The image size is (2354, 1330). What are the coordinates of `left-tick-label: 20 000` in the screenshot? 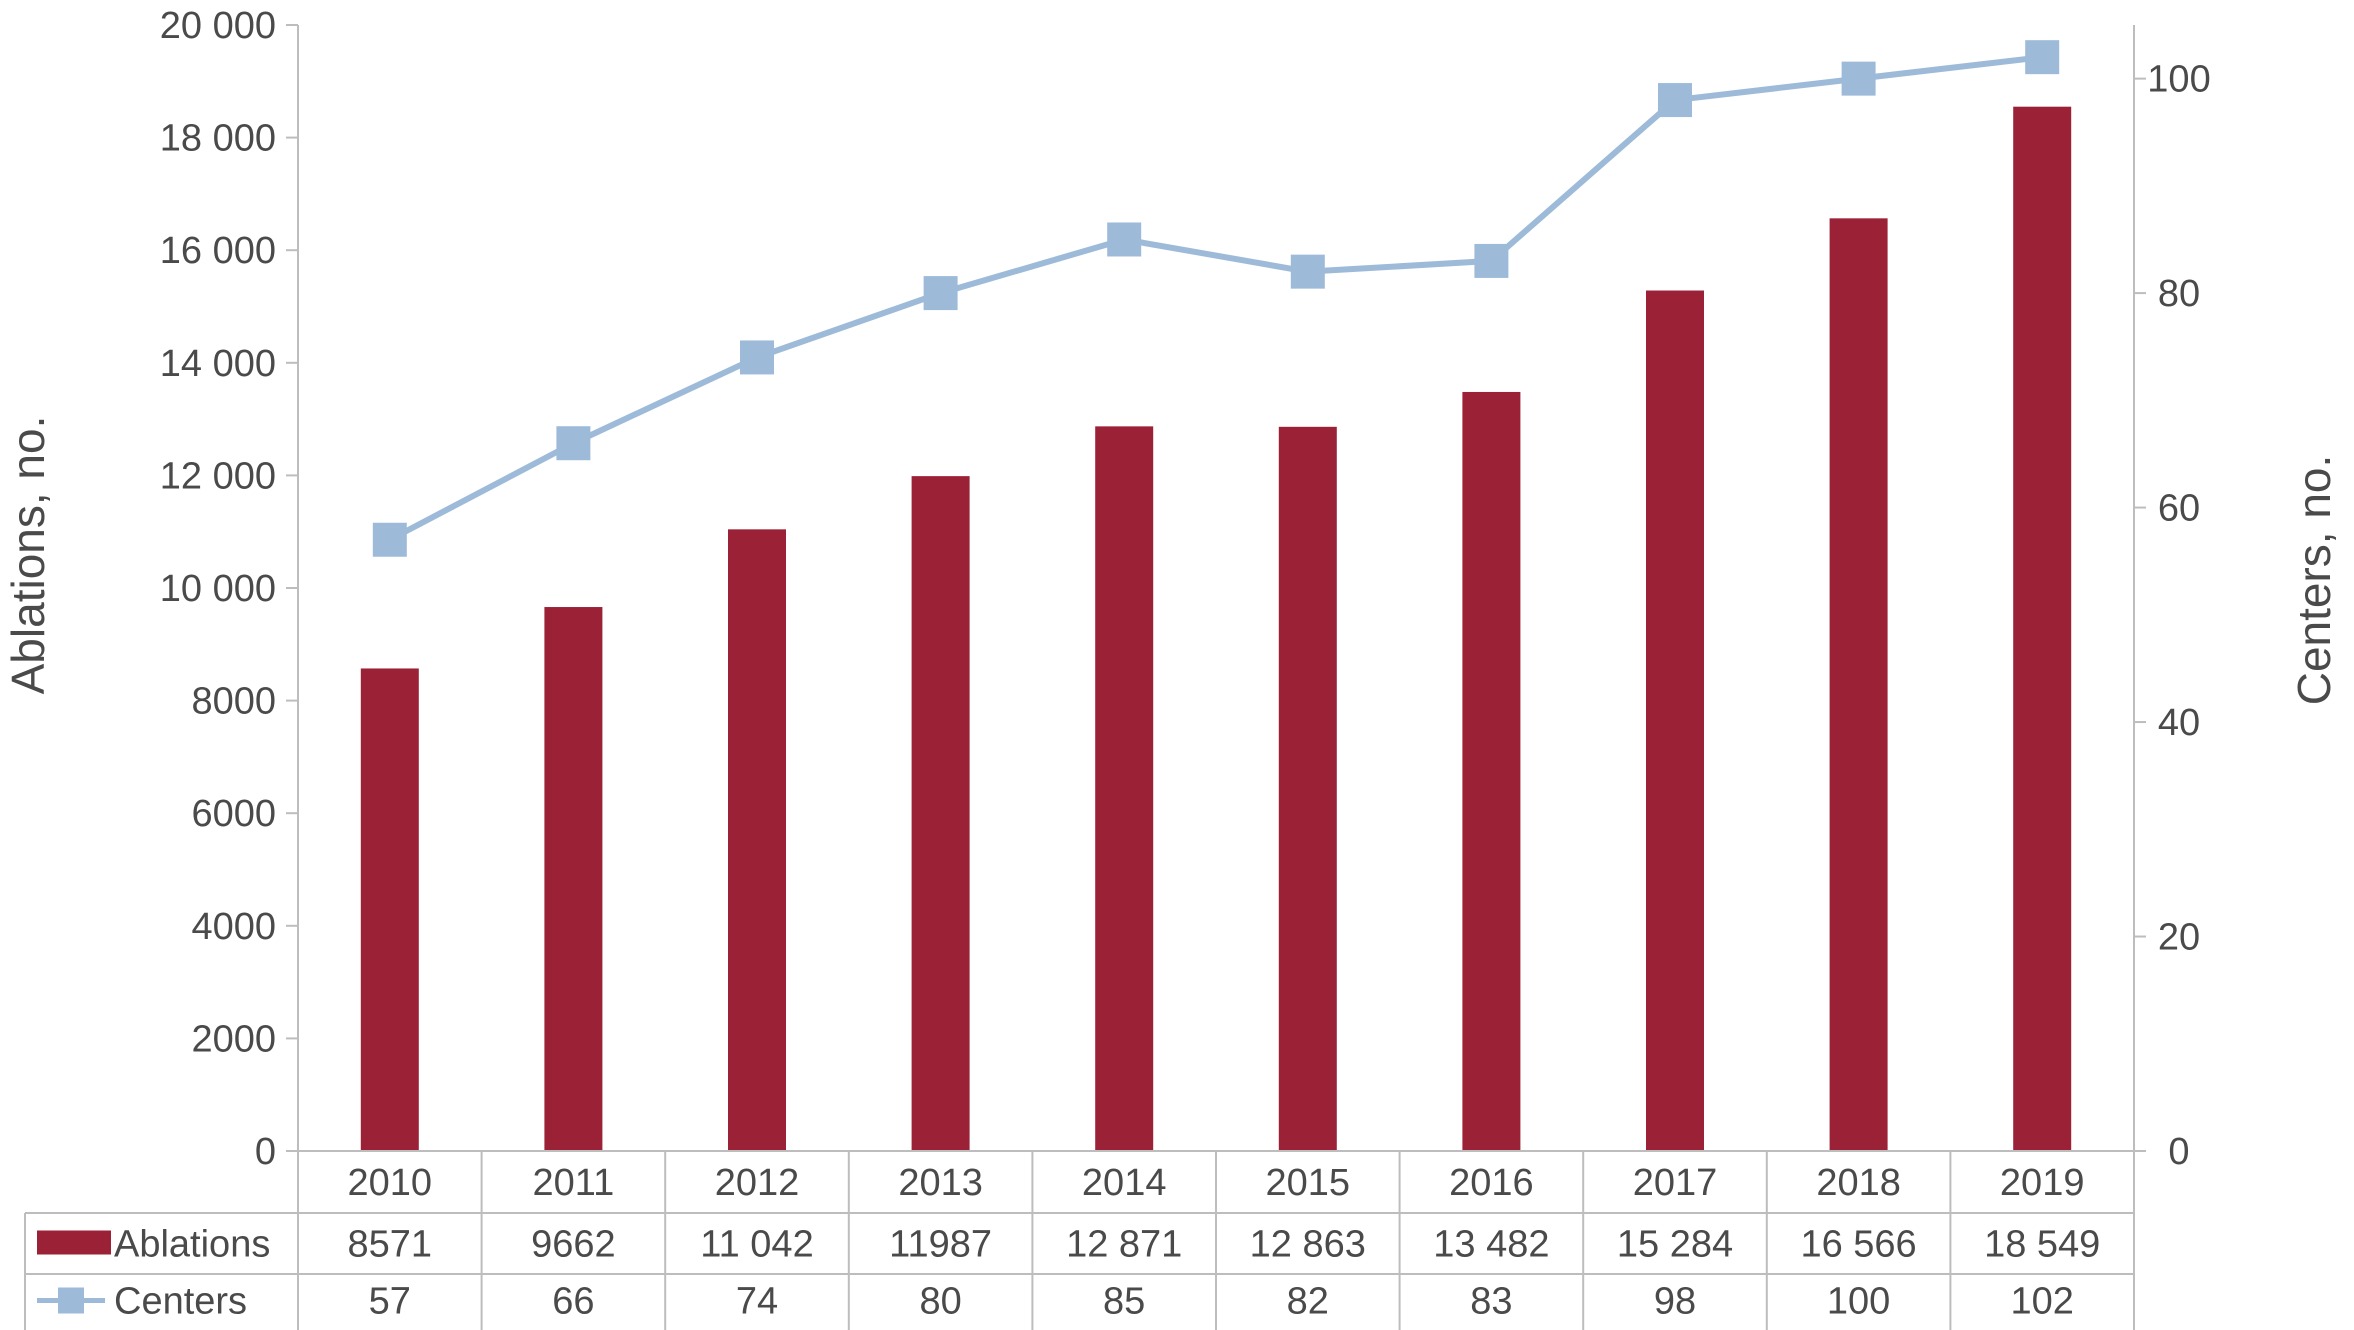 It's located at (218, 26).